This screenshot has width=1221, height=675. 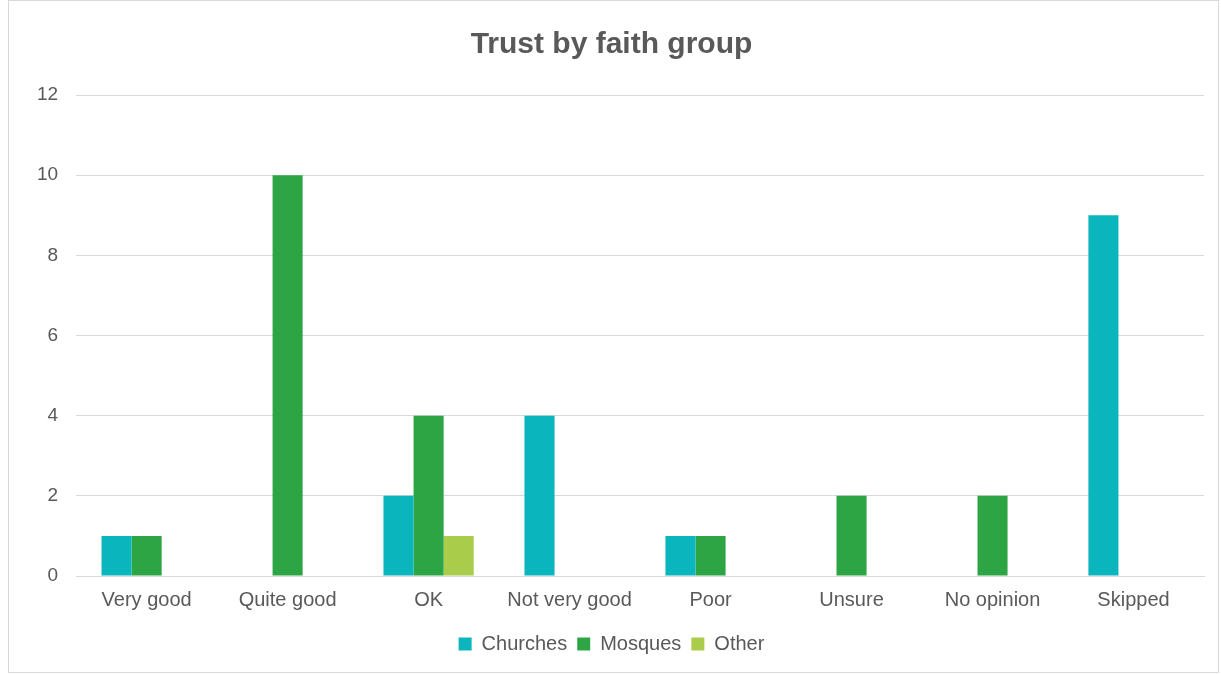 What do you see at coordinates (611, 43) in the screenshot?
I see `chart-title: Trust by faith group` at bounding box center [611, 43].